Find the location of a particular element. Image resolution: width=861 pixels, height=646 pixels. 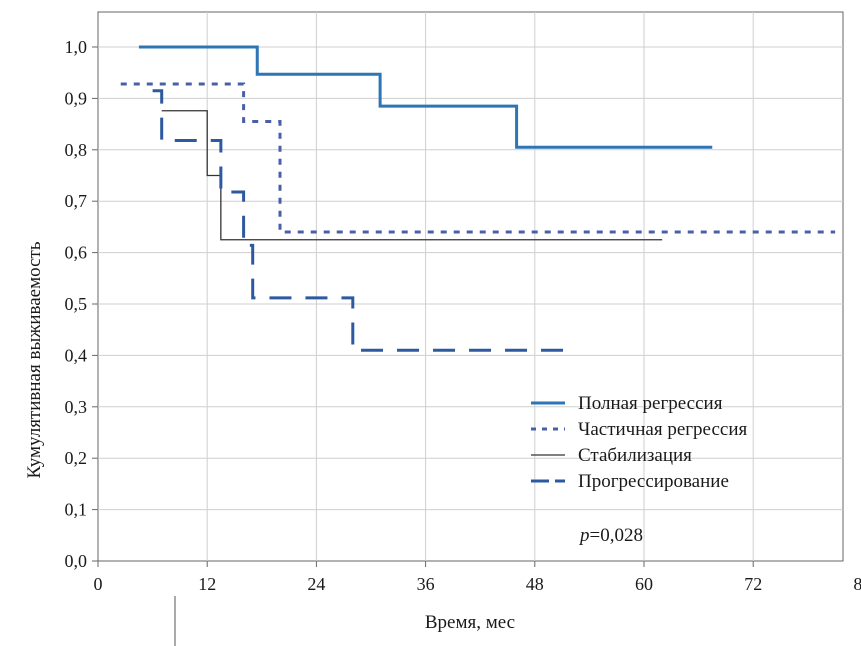

x-tick-label: 84 is located at coordinates (857, 584).